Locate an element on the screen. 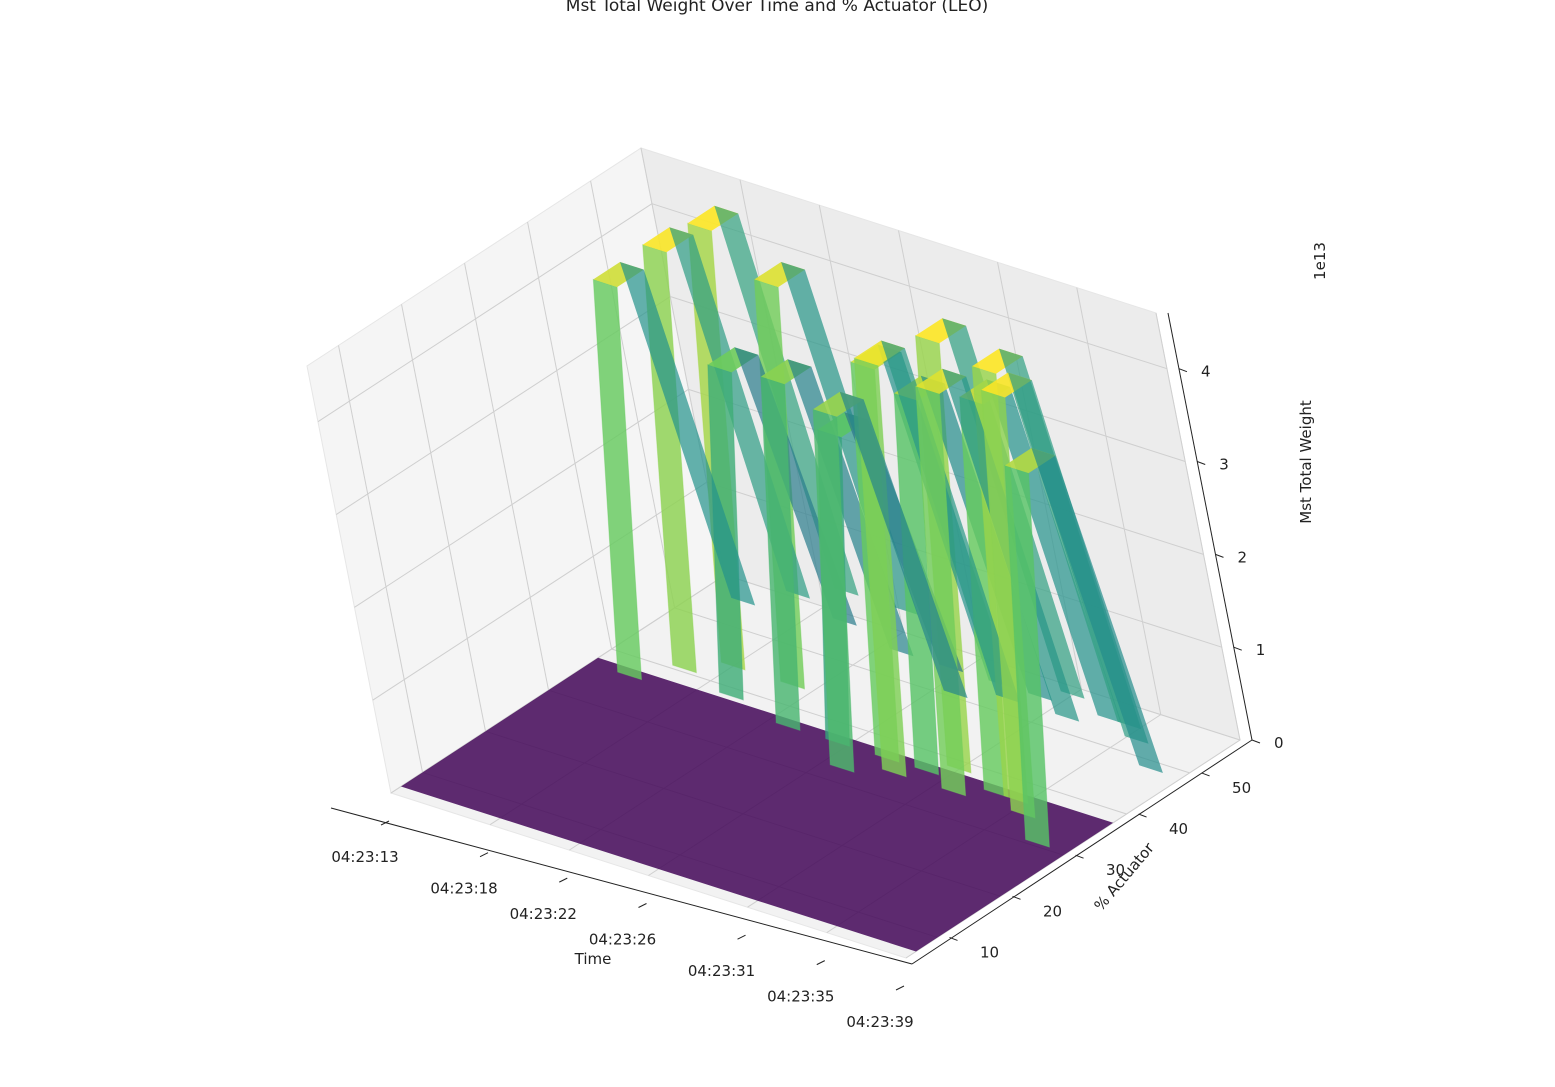  z-tick-label: 1 is located at coordinates (1261, 650).